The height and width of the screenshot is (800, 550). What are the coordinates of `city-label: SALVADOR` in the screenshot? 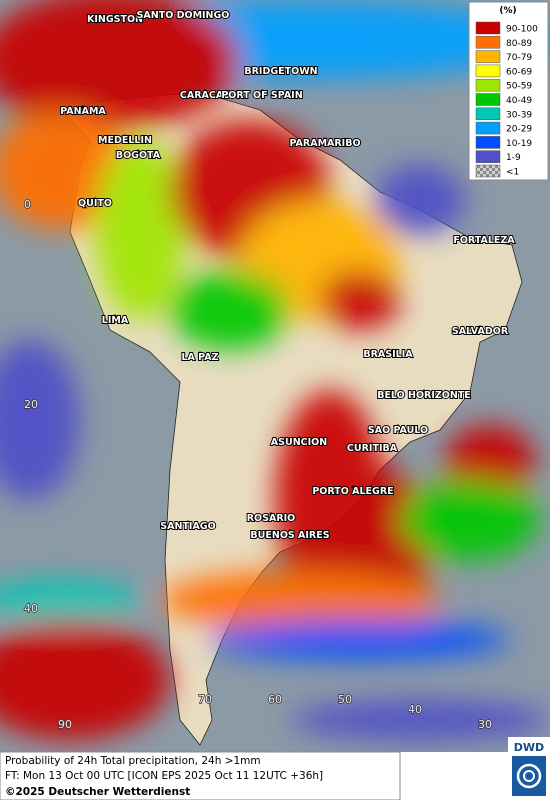 It's located at (480, 331).